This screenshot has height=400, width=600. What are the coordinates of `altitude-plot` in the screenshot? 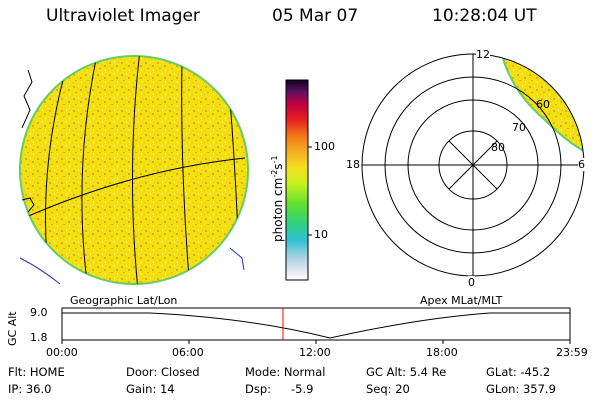 It's located at (316, 325).